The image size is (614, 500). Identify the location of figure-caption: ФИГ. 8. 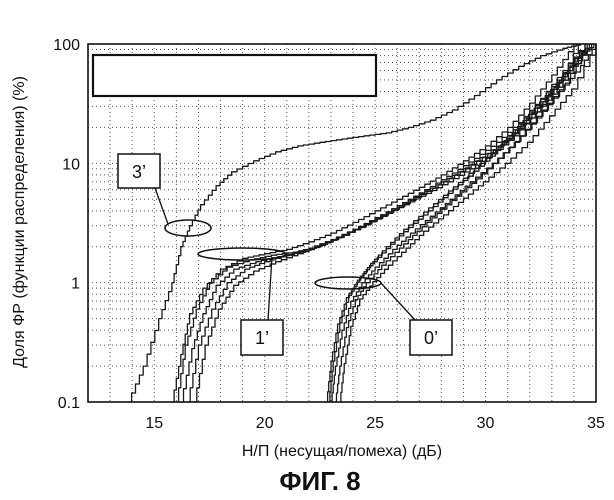
(319, 481).